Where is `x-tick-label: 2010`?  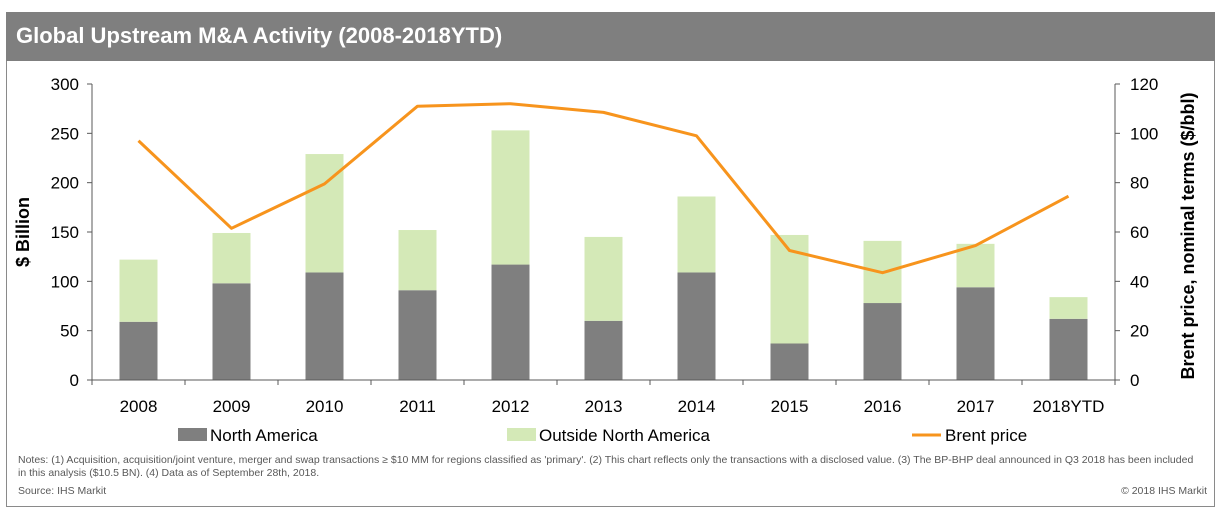 x-tick-label: 2010 is located at coordinates (325, 406).